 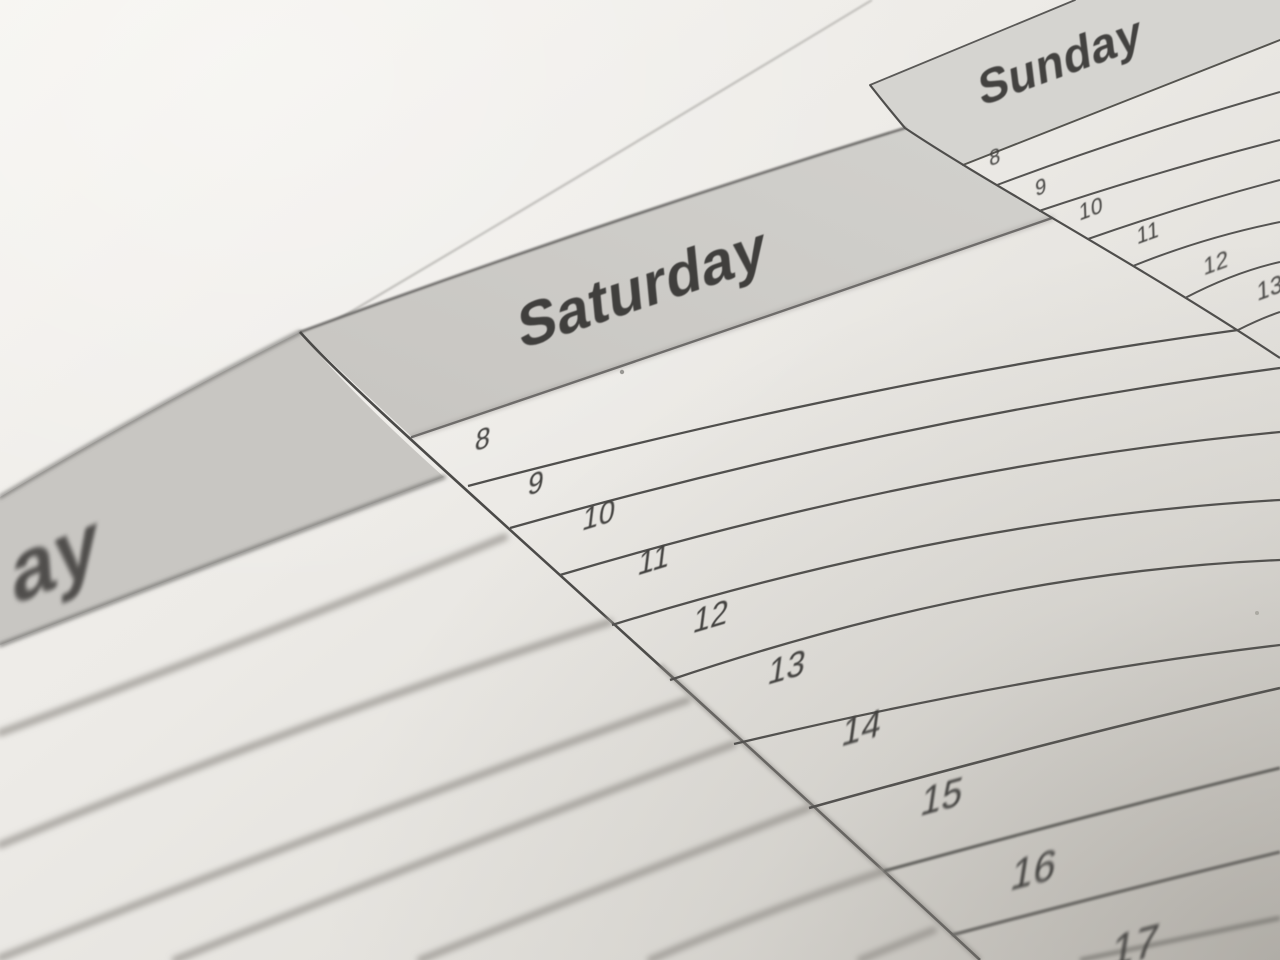 I want to click on sunday-hour-9: 9, so click(x=1041, y=187).